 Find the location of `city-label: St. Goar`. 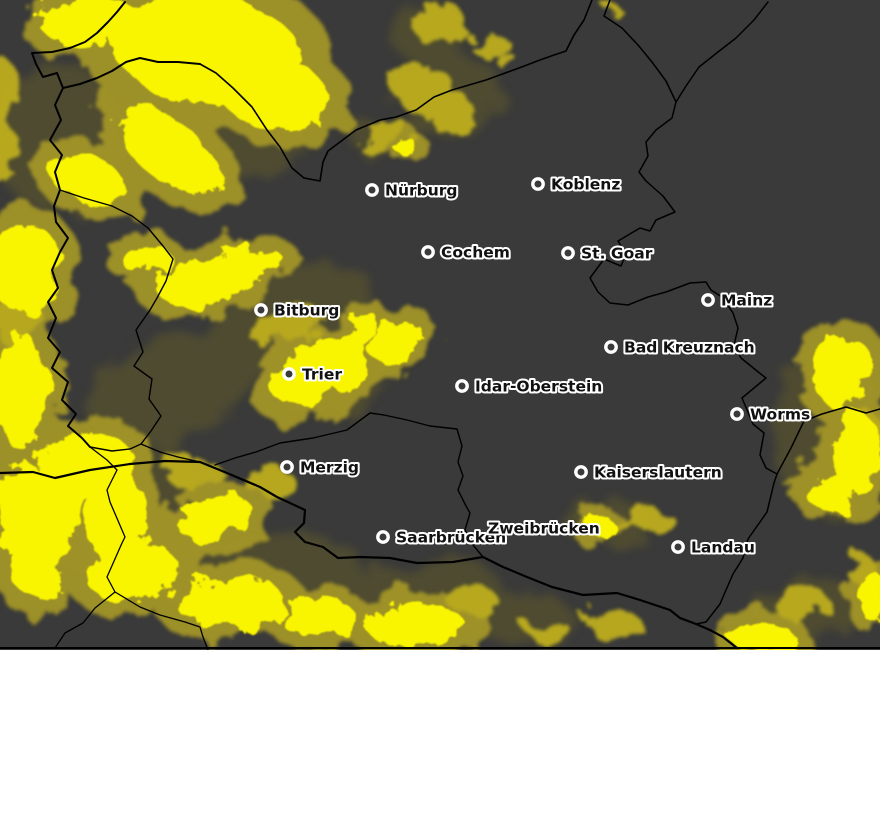

city-label: St. Goar is located at coordinates (617, 254).